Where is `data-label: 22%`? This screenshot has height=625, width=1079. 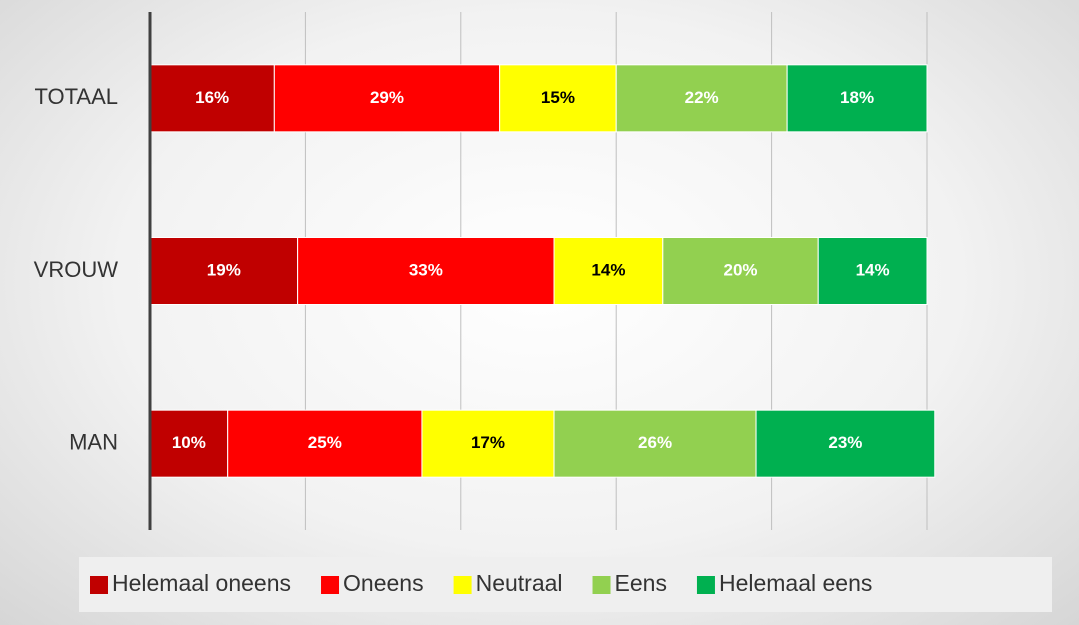
data-label: 22% is located at coordinates (702, 97).